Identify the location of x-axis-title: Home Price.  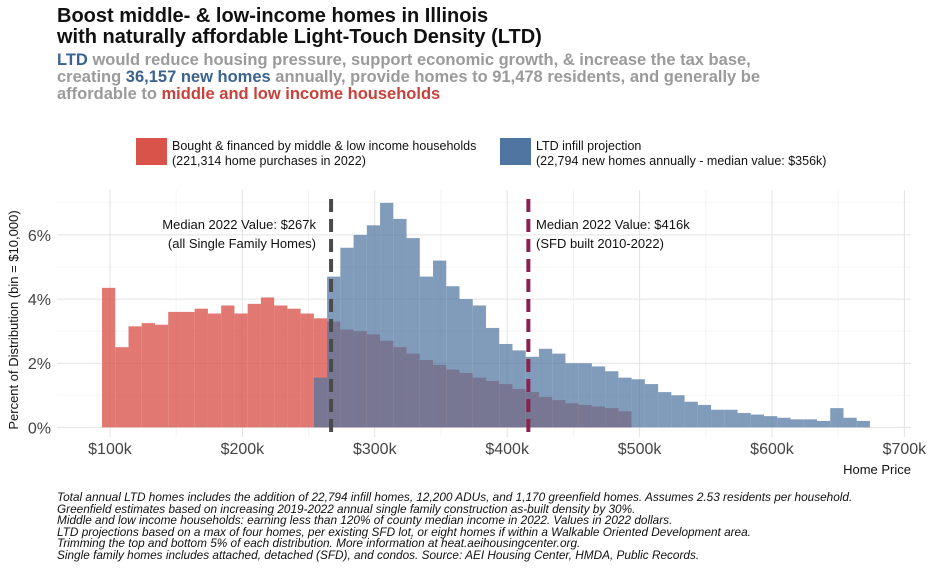
(877, 469).